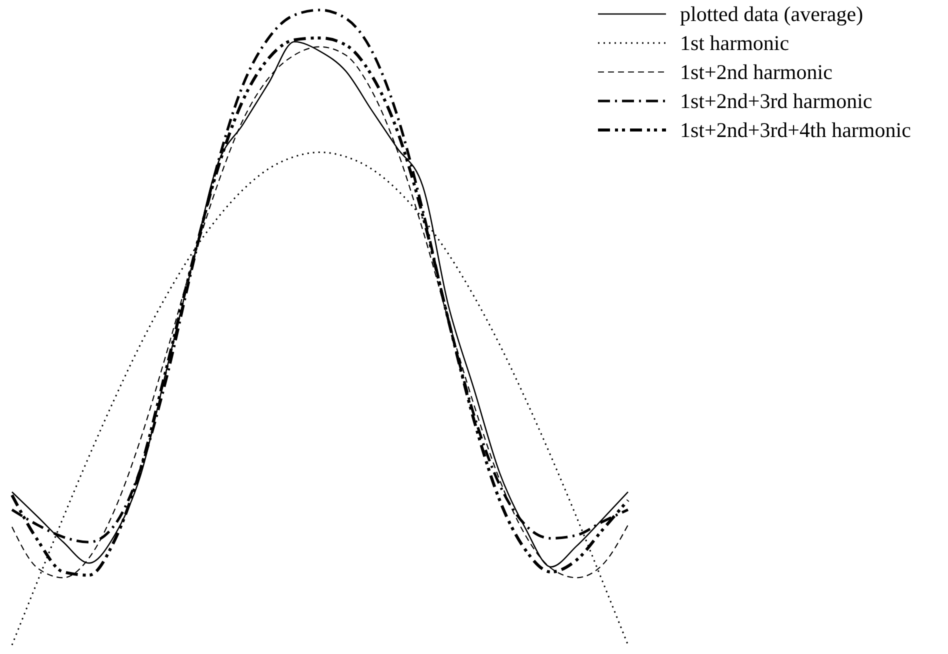 This screenshot has height=654, width=948. I want to click on legend-label: 1st+2nd+3rd+4th harmonic, so click(795, 130).